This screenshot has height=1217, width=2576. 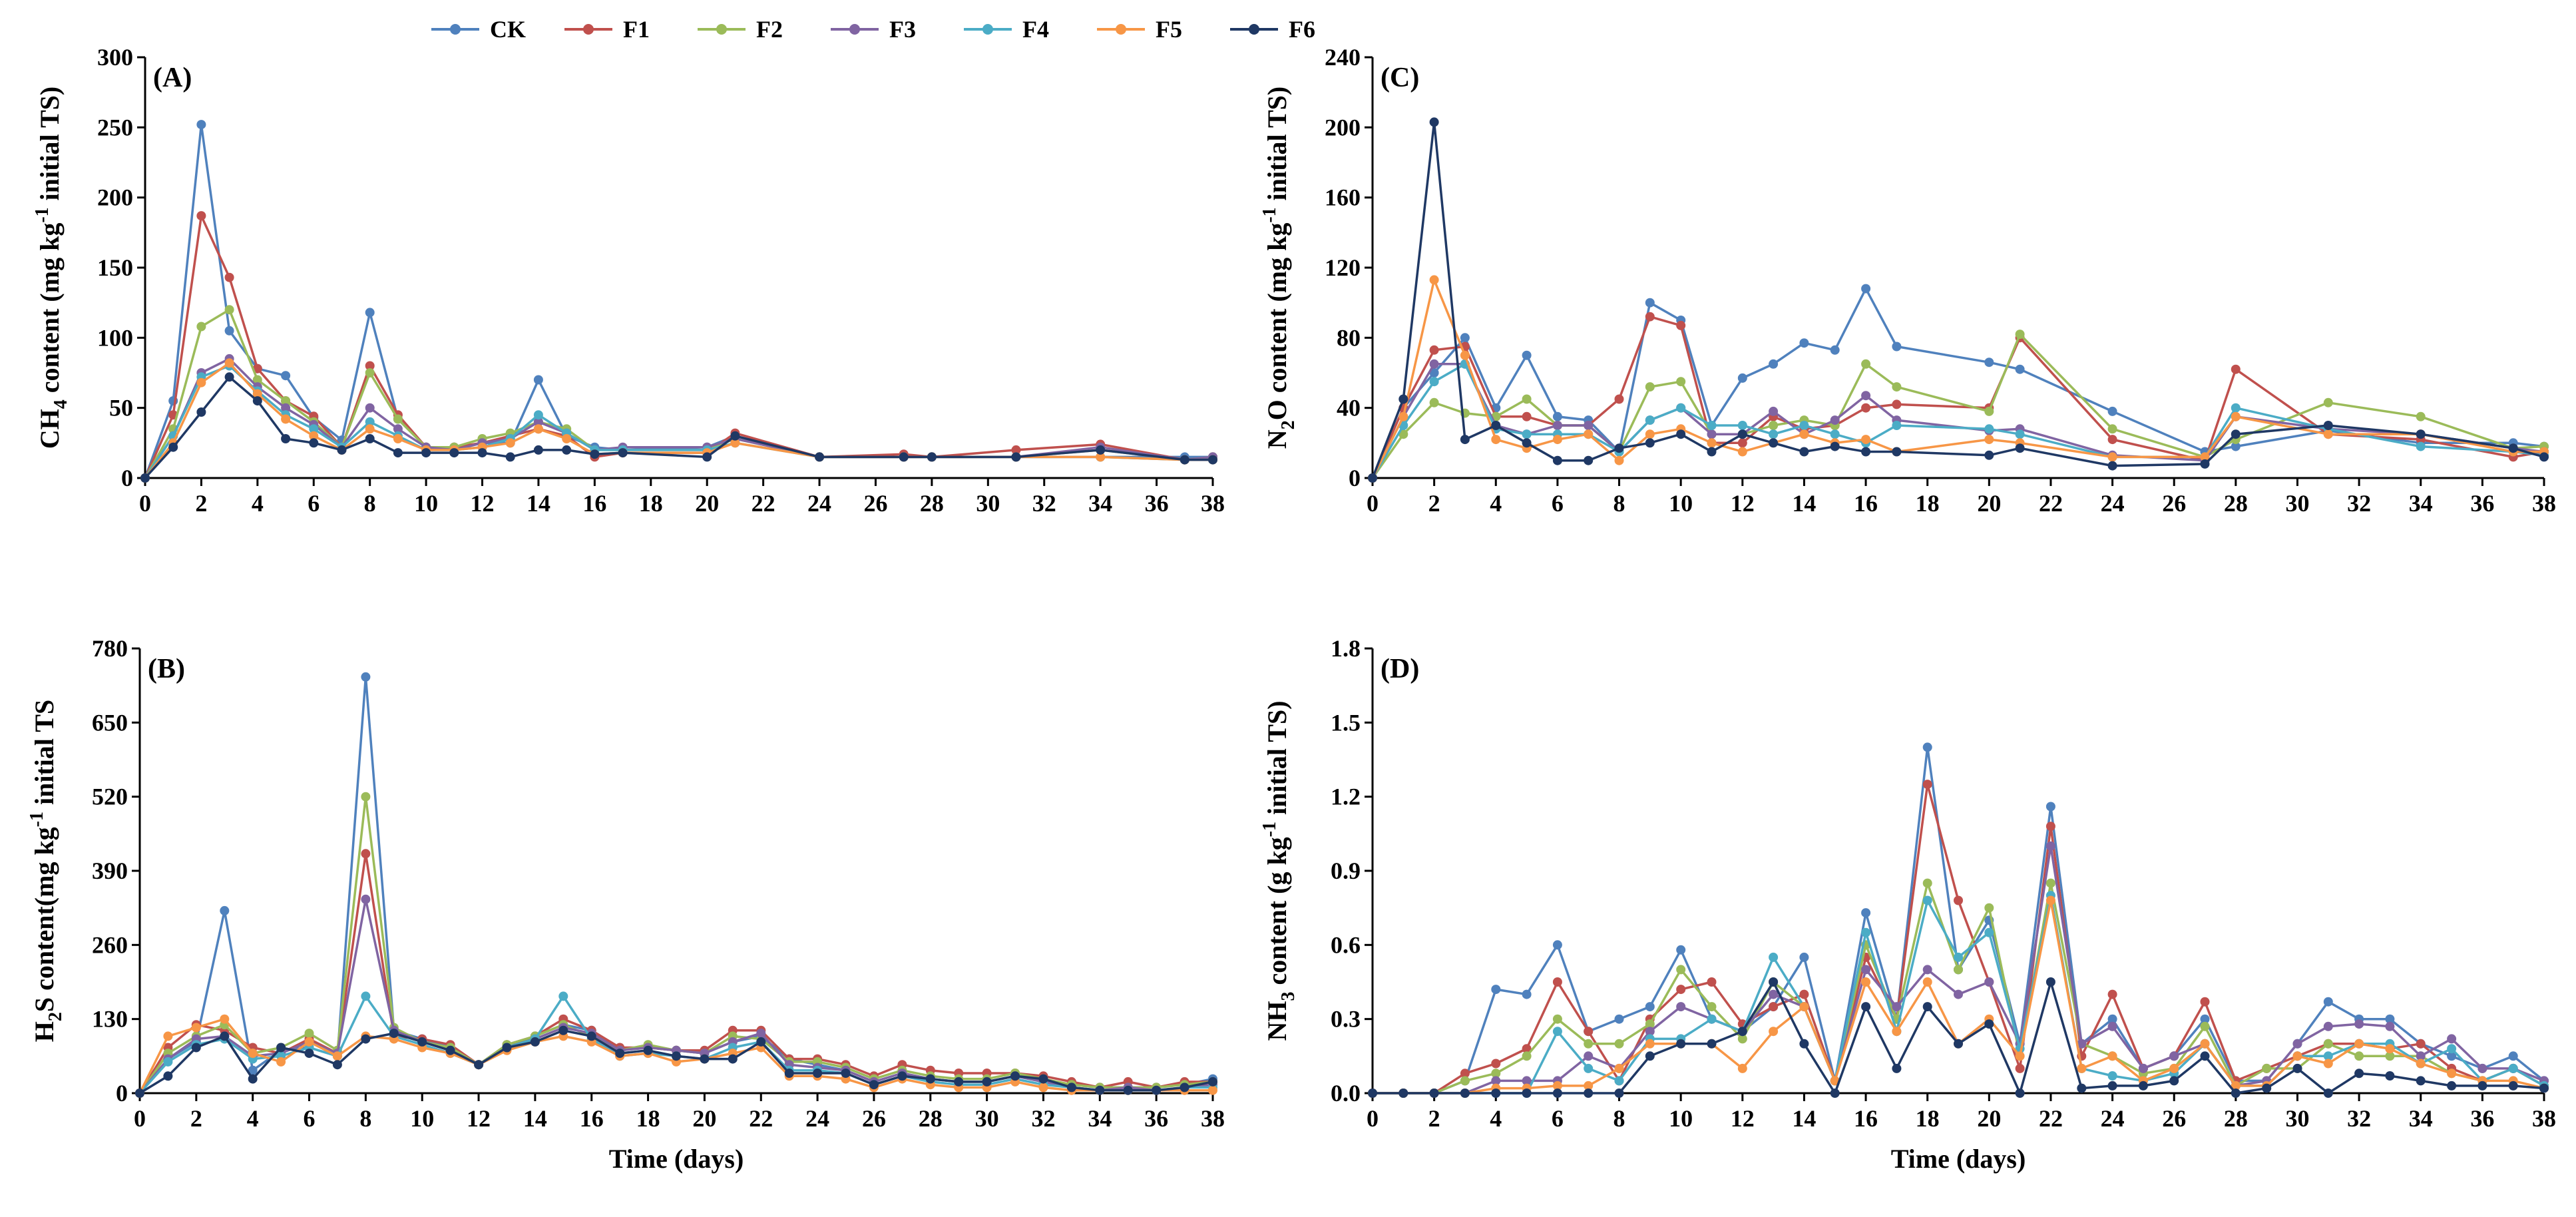 What do you see at coordinates (1958, 398) in the screenshot?
I see `series-f1` at bounding box center [1958, 398].